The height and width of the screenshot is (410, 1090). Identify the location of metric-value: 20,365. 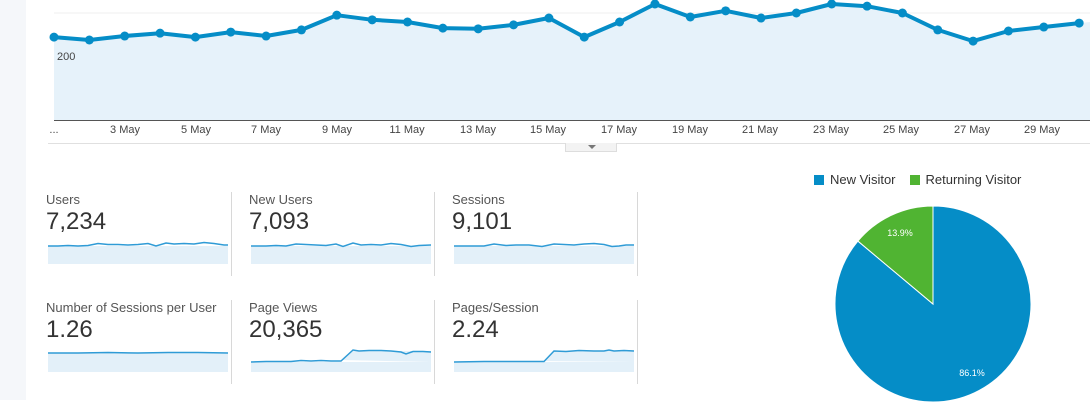
(286, 329).